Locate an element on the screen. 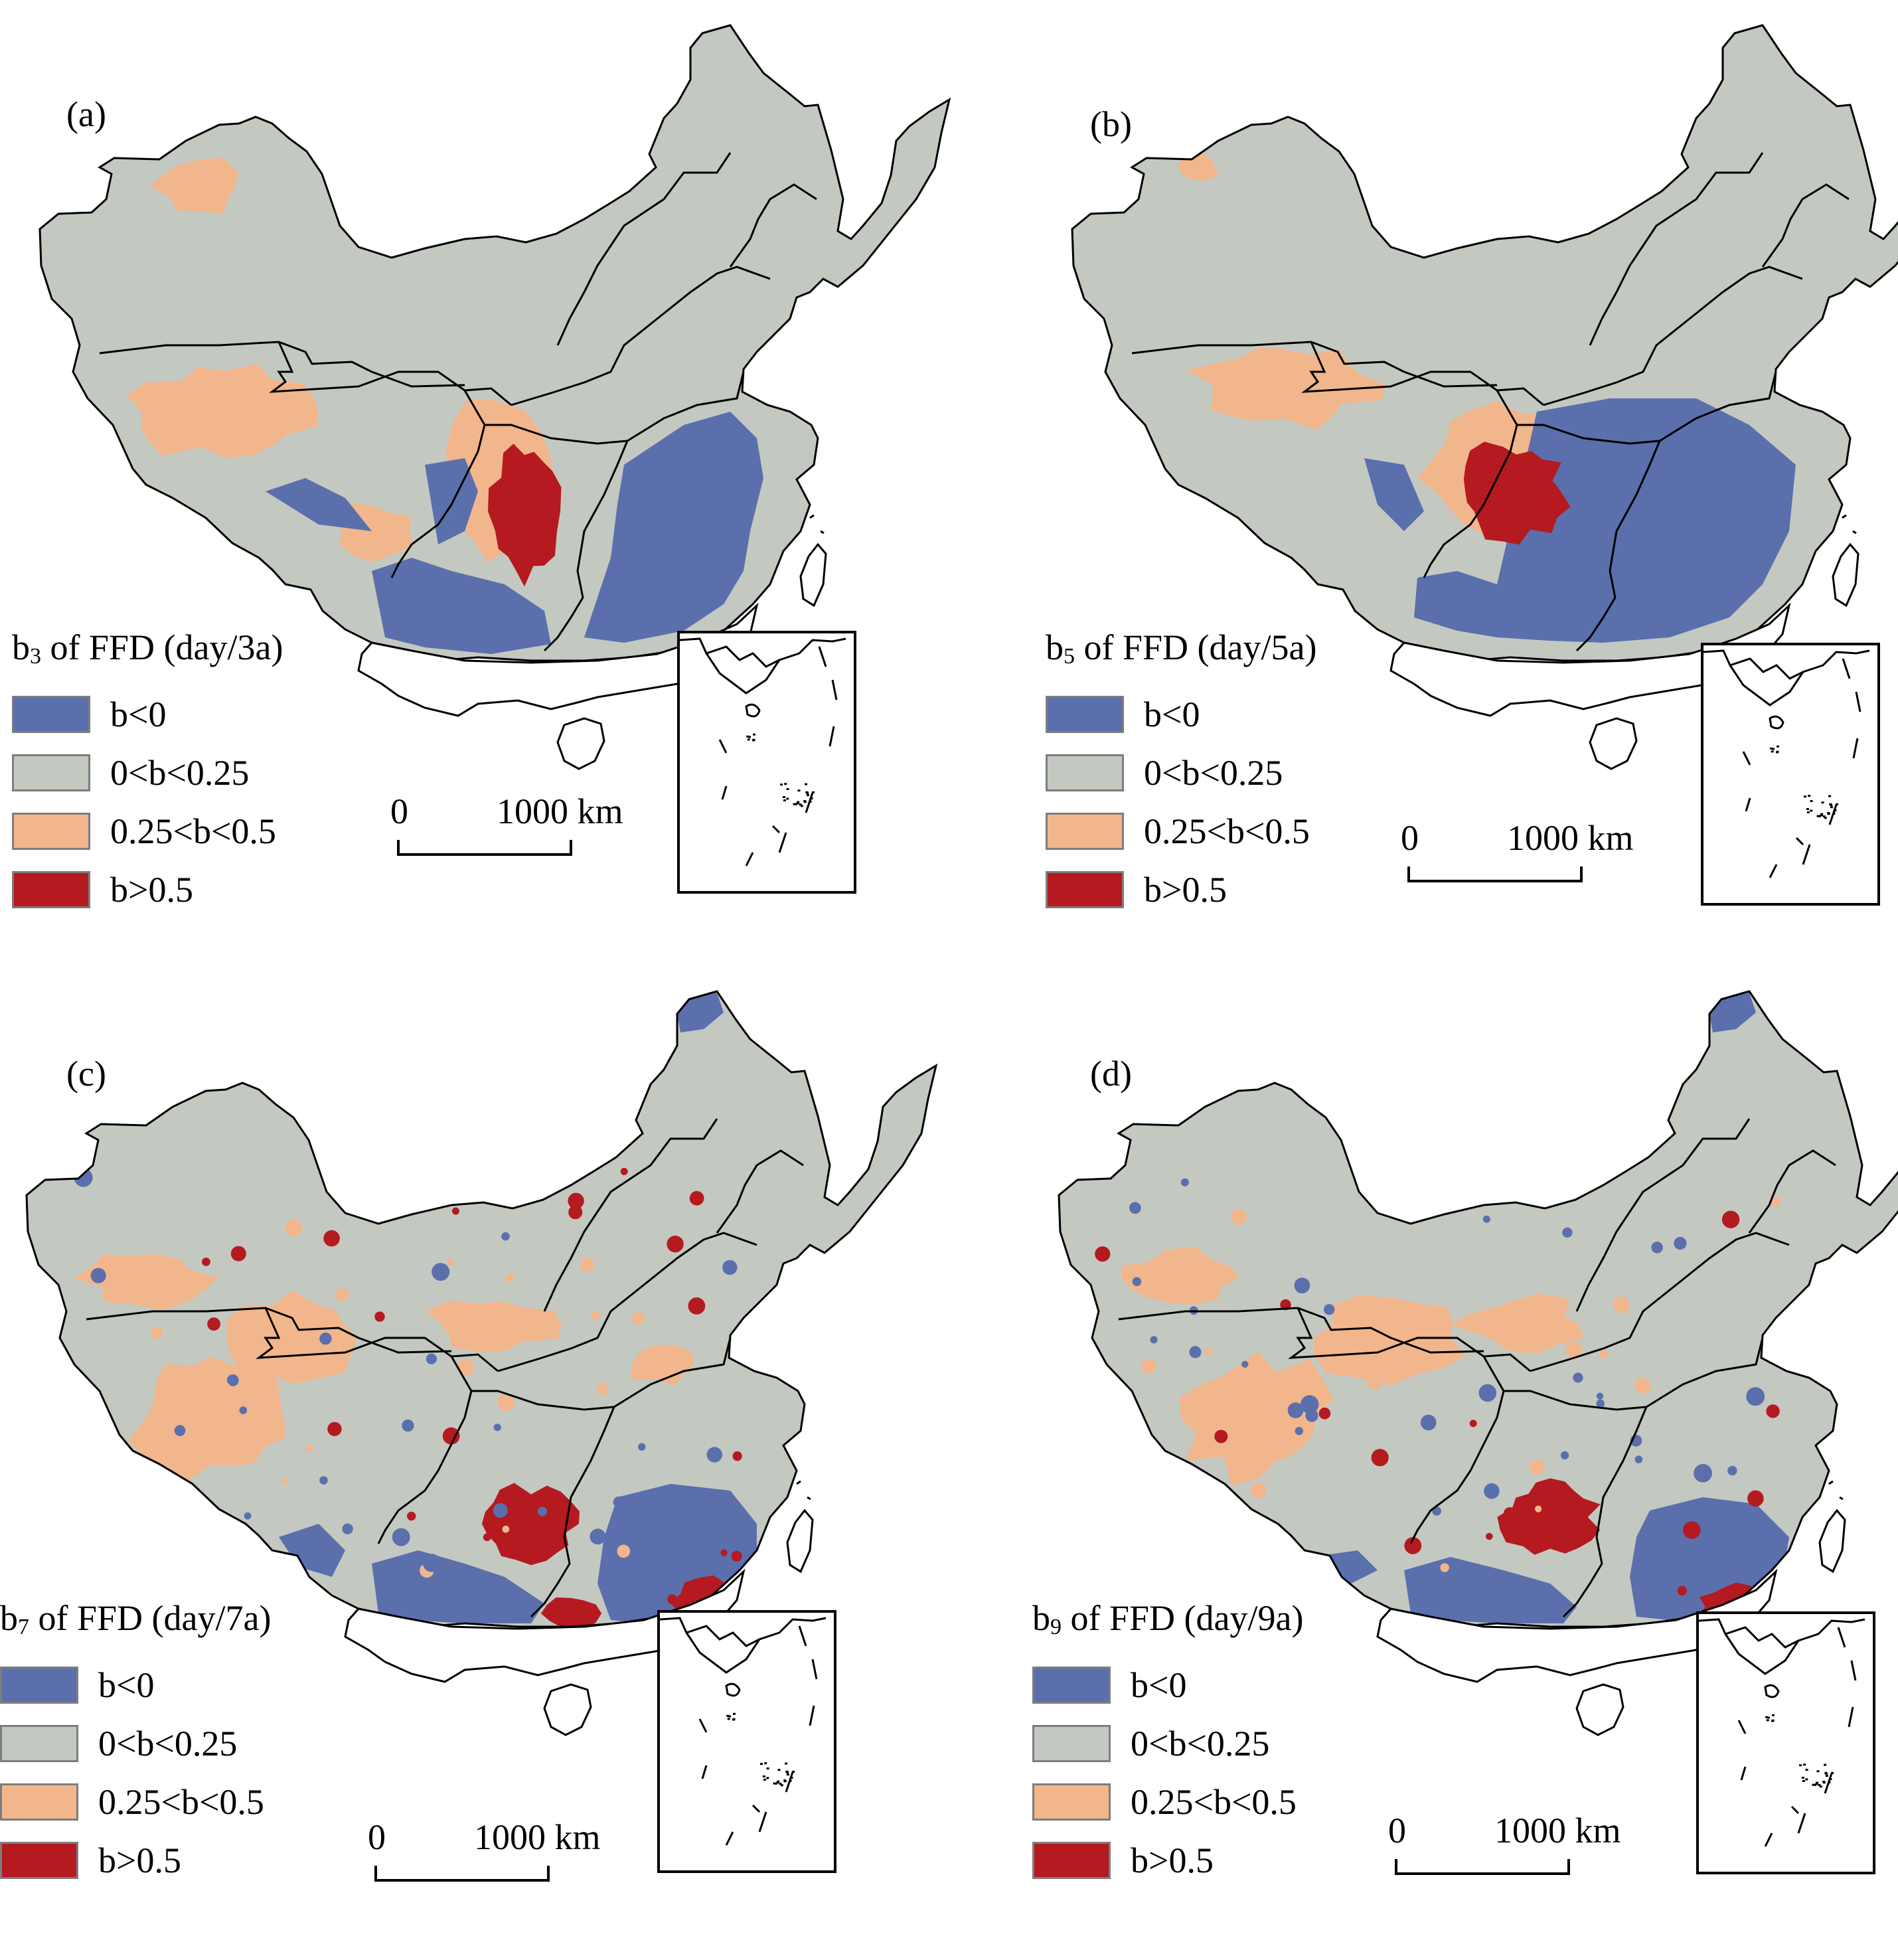  scale-line is located at coordinates (484, 848).